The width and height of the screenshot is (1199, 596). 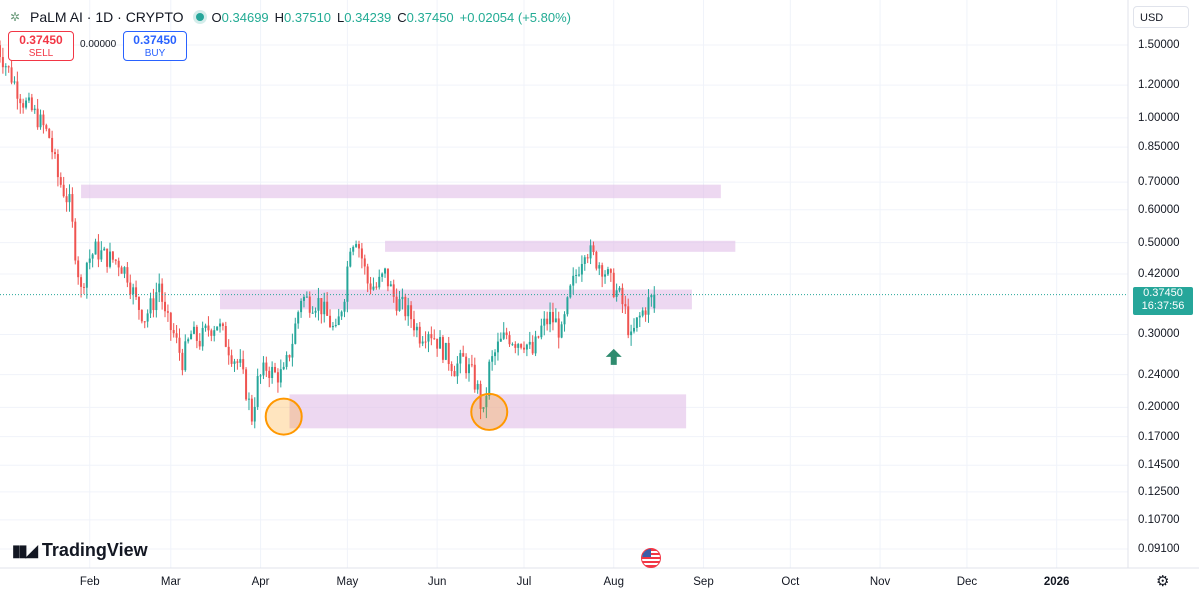 What do you see at coordinates (1163, 581) in the screenshot?
I see `gear-icon: ⚙` at bounding box center [1163, 581].